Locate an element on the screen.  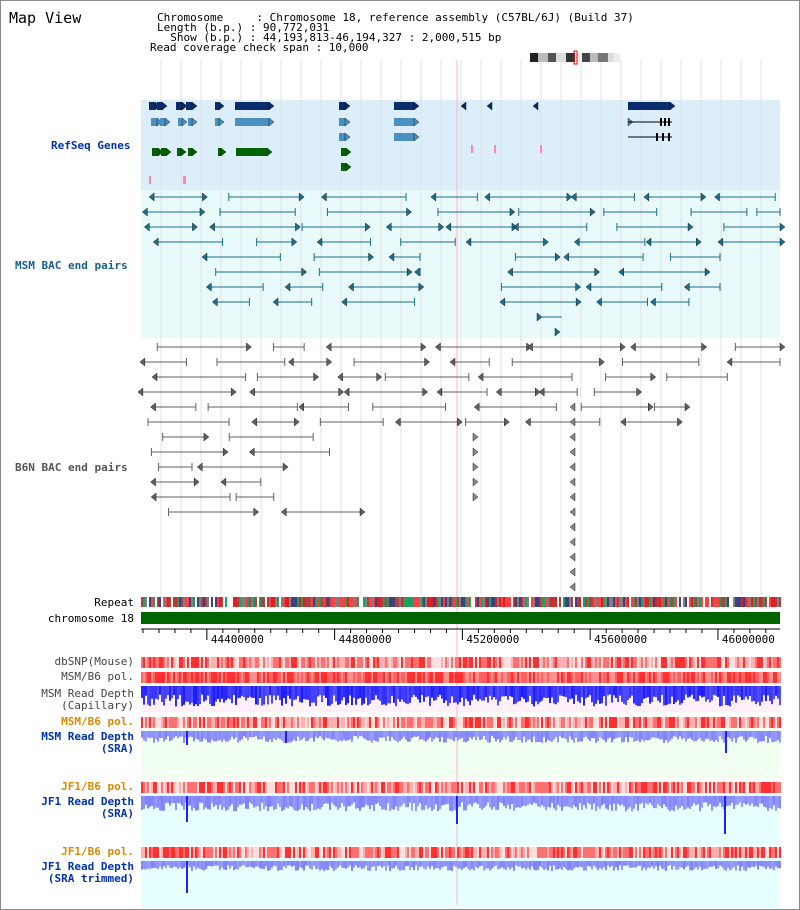
b6n-bac-end is located at coordinates (475, 497).